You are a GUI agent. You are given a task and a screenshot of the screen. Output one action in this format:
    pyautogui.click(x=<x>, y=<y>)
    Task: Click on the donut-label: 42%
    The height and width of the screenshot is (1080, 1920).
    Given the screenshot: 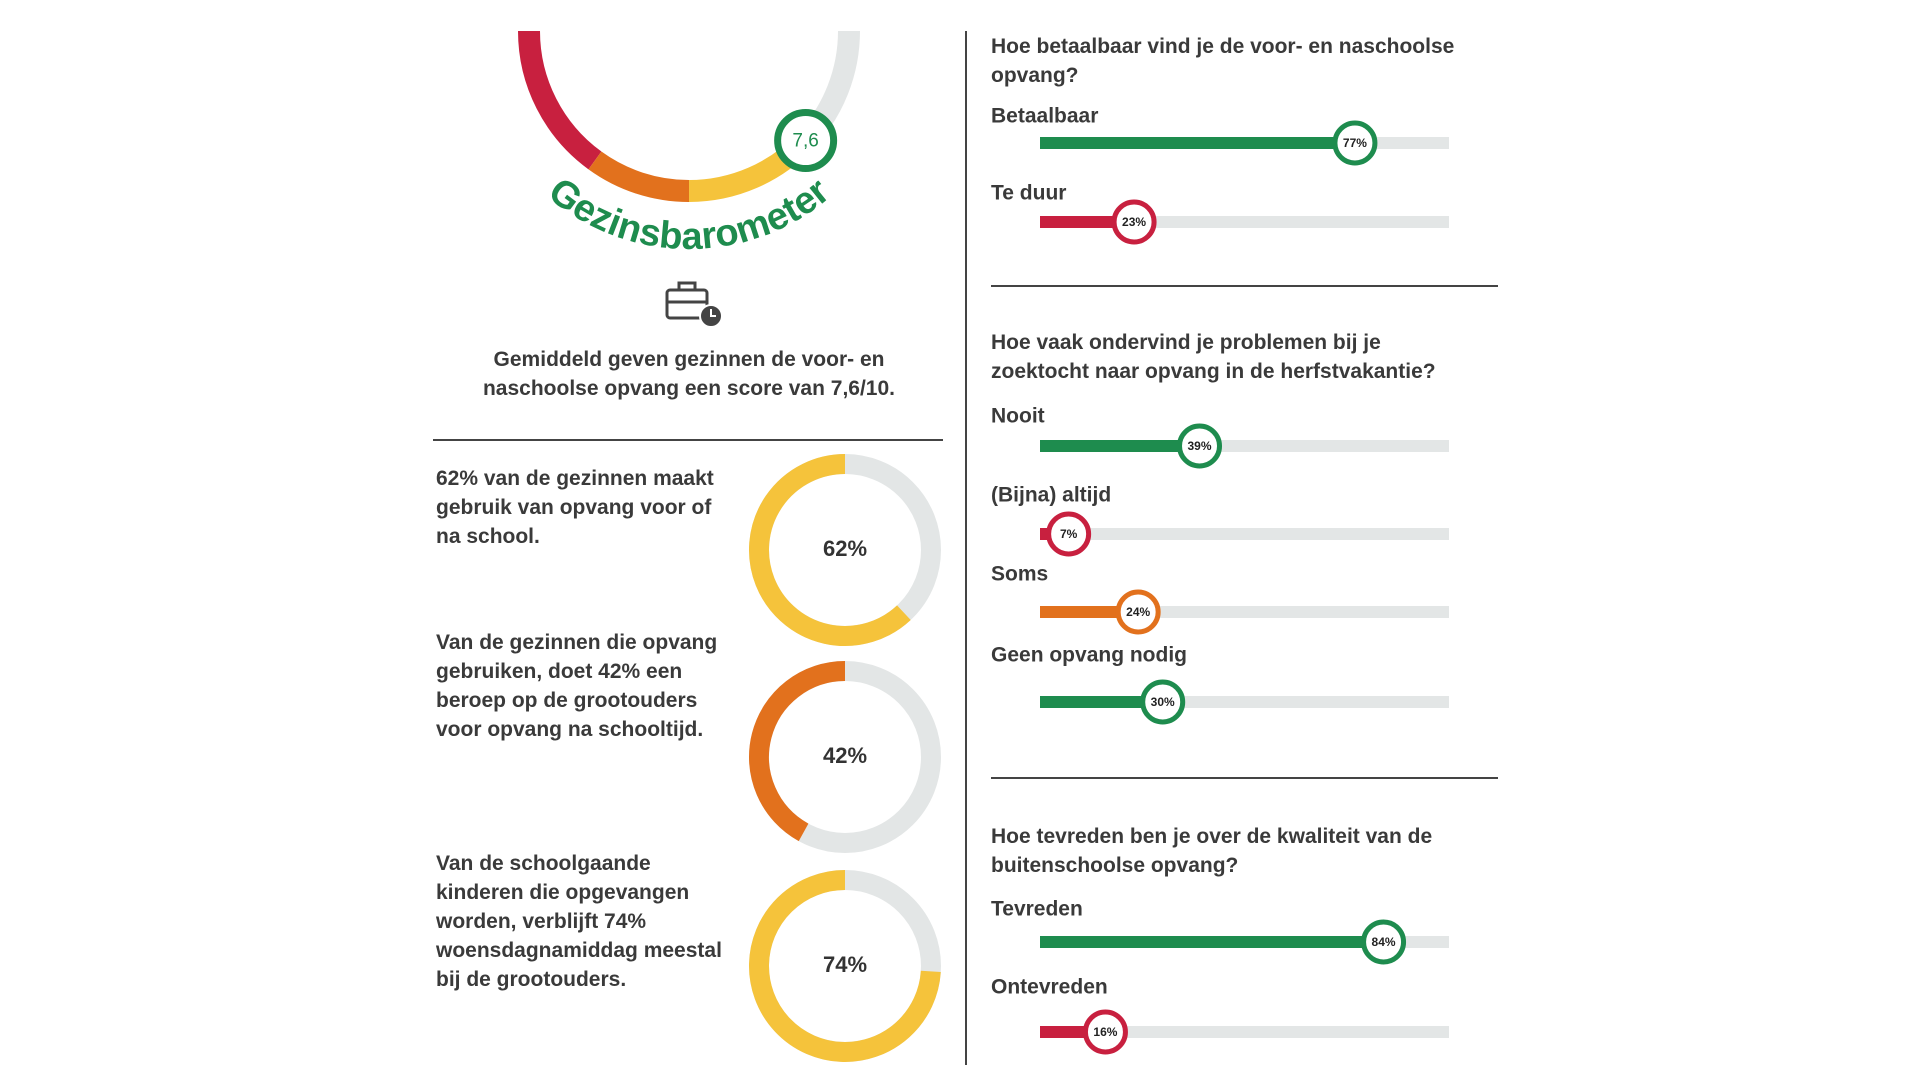 What is the action you would take?
    pyautogui.click(x=845, y=755)
    